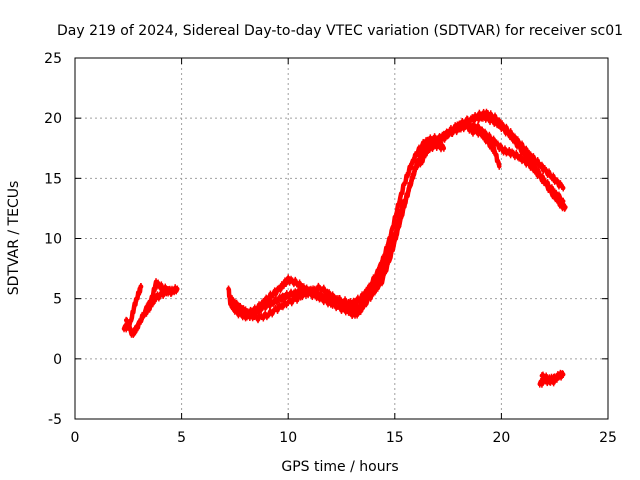  Describe the element at coordinates (53, 240) in the screenshot. I see `y-tick-label: 10` at that location.